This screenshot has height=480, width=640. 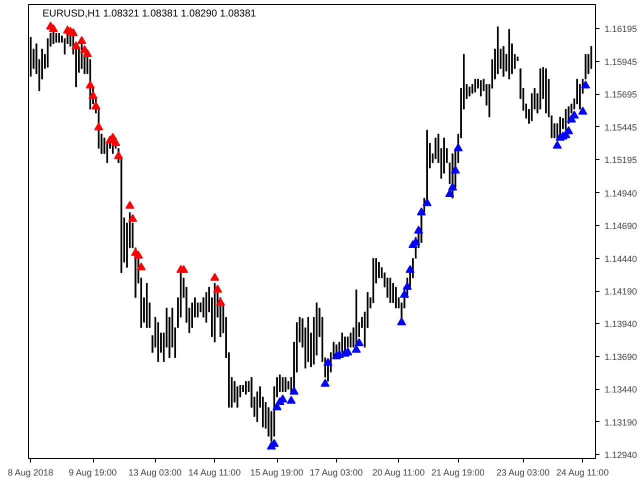 I want to click on y-tick-label: 1.13440, so click(x=621, y=389).